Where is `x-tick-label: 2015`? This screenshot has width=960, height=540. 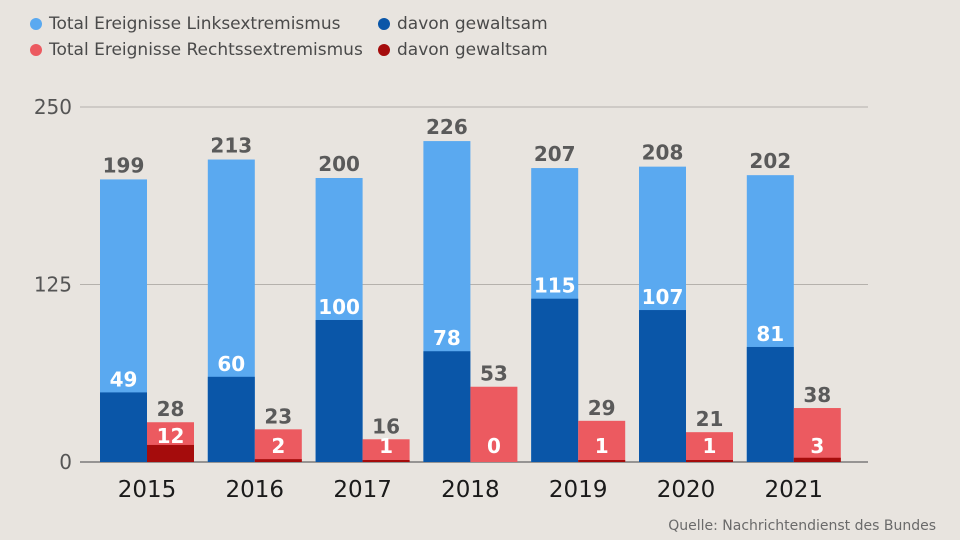 x-tick-label: 2015 is located at coordinates (147, 490).